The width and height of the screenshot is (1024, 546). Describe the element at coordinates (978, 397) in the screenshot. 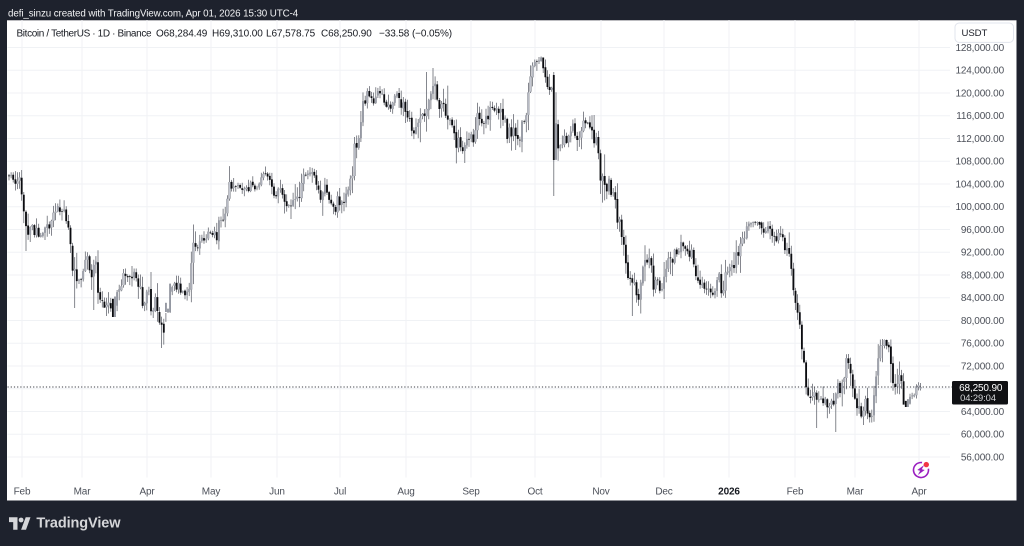

I see `svg-text: 04:29:04` at that location.